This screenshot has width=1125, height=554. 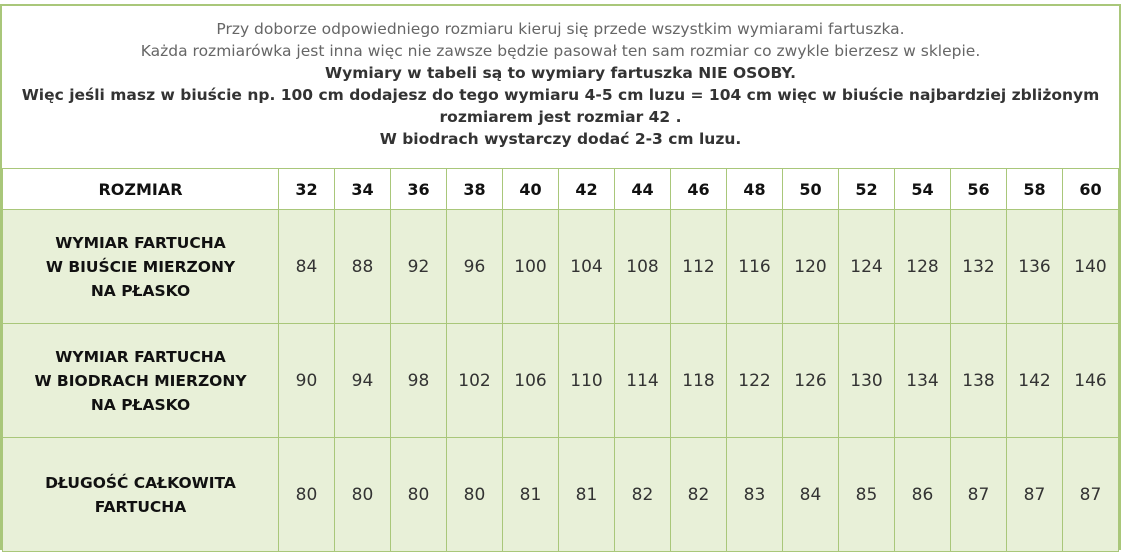 What do you see at coordinates (306, 189) in the screenshot?
I see `size-header-cell: 32` at bounding box center [306, 189].